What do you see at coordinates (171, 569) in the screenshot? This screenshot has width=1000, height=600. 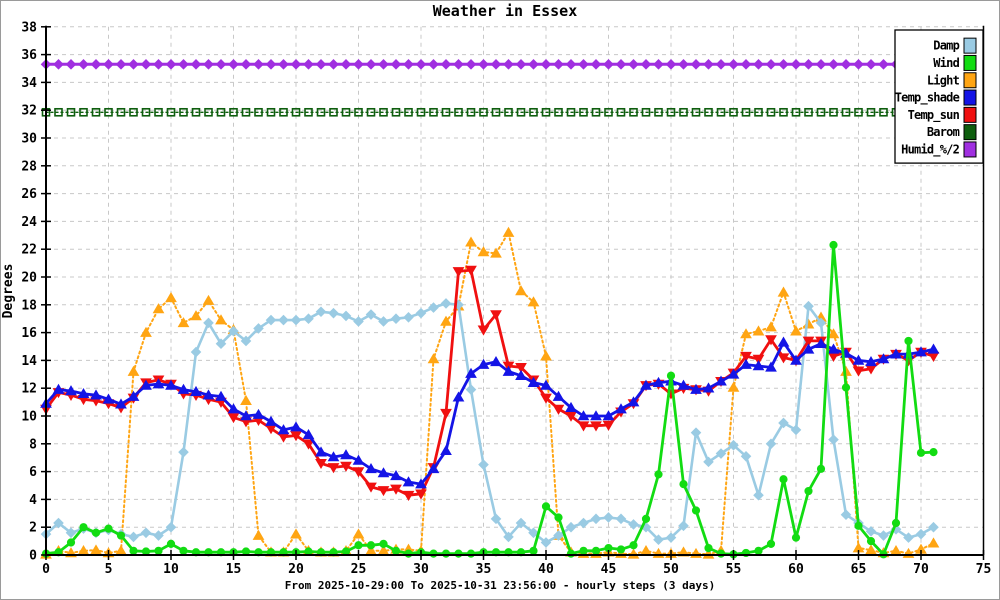 I see `x-tick-label: 10` at bounding box center [171, 569].